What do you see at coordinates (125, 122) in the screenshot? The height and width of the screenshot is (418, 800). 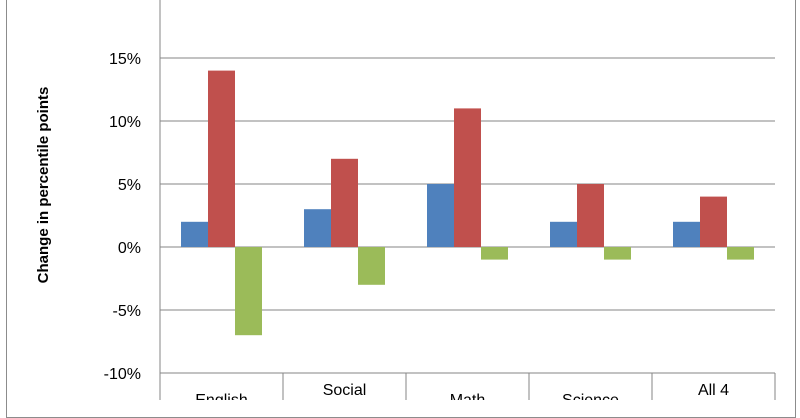 I see `y-tick-label: 10%` at bounding box center [125, 122].